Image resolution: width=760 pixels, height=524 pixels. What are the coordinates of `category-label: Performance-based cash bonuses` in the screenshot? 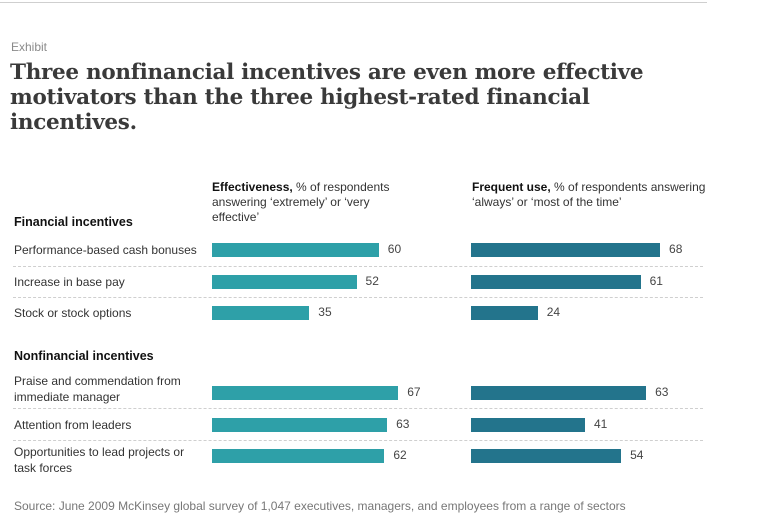 It's located at (105, 250).